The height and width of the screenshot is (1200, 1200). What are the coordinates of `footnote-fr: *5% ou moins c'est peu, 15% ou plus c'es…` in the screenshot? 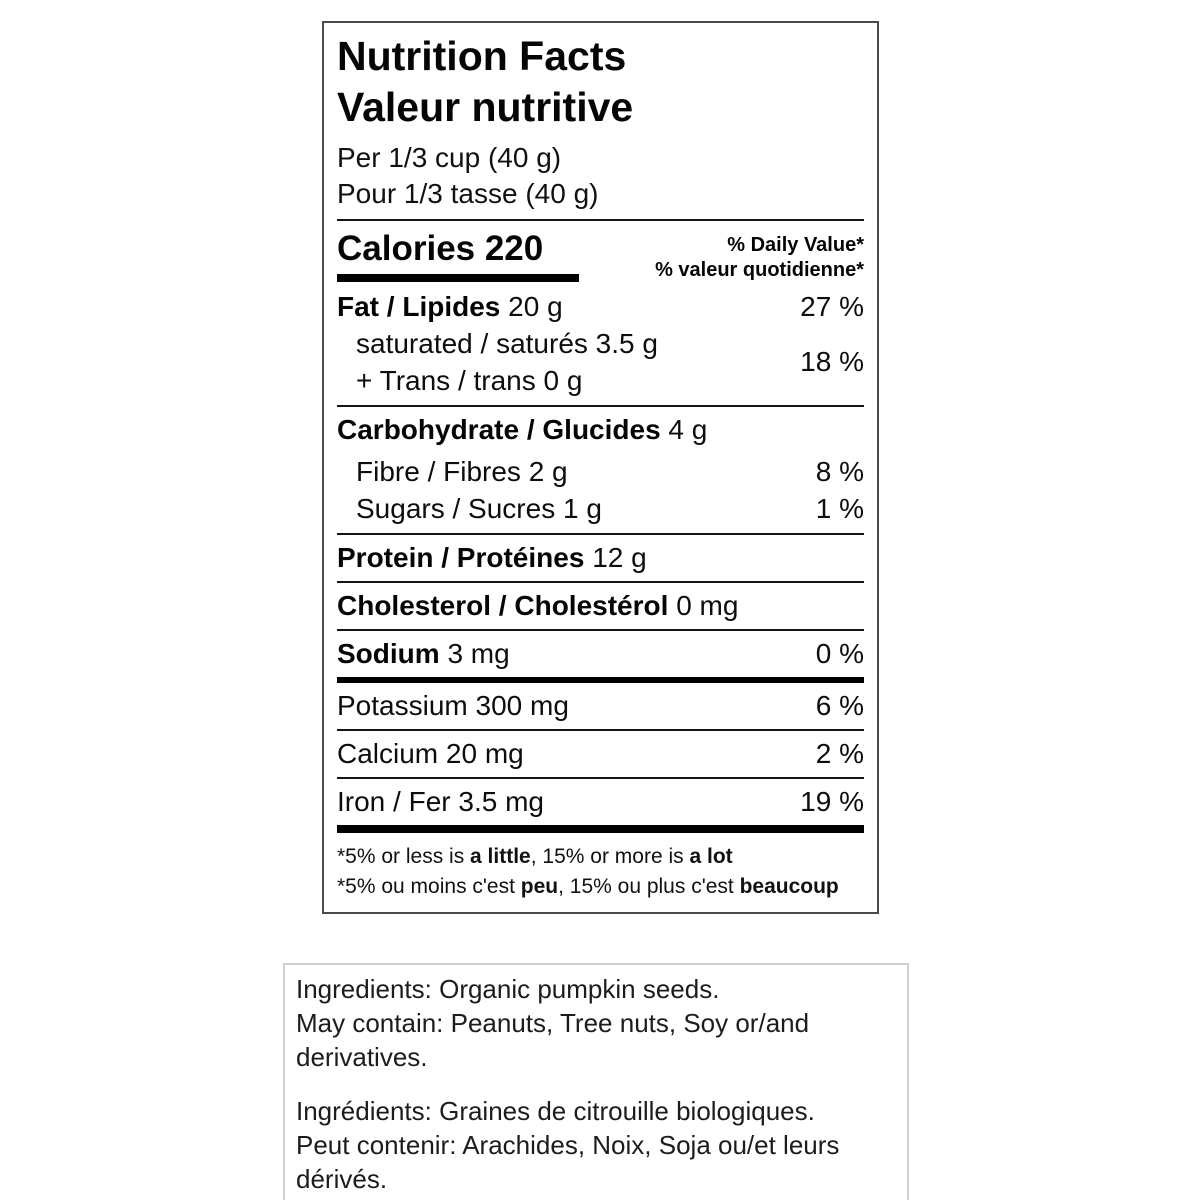 It's located at (588, 886).